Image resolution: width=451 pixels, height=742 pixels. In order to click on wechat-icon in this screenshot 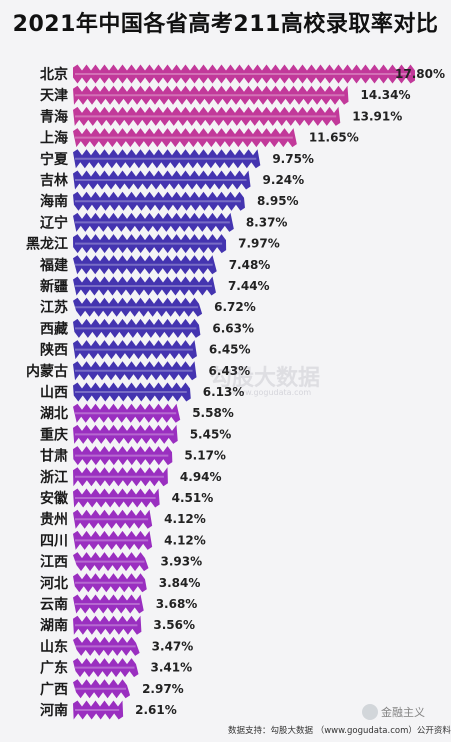, I will do `click(370, 712)`.